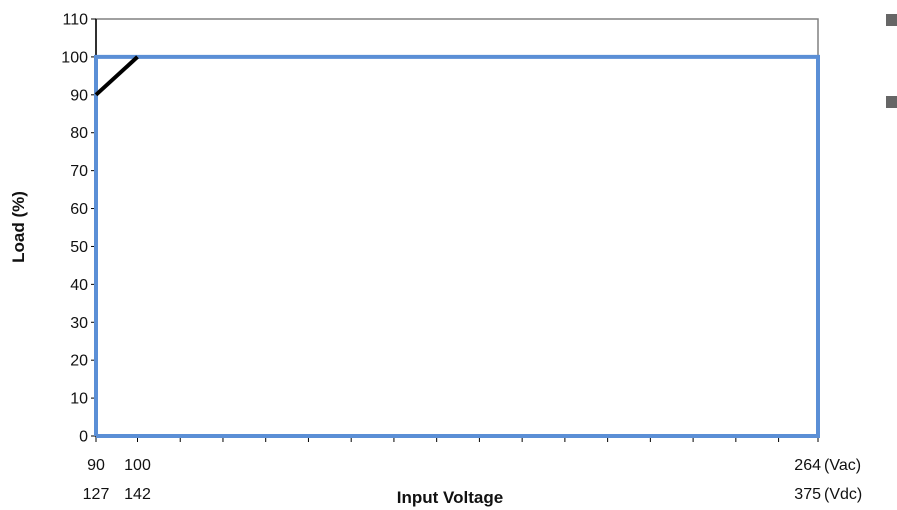 The width and height of the screenshot is (897, 510). What do you see at coordinates (79, 229) in the screenshot?
I see `y-axis: 0 10 20 30 40 50 60 70 80 90 100 110` at bounding box center [79, 229].